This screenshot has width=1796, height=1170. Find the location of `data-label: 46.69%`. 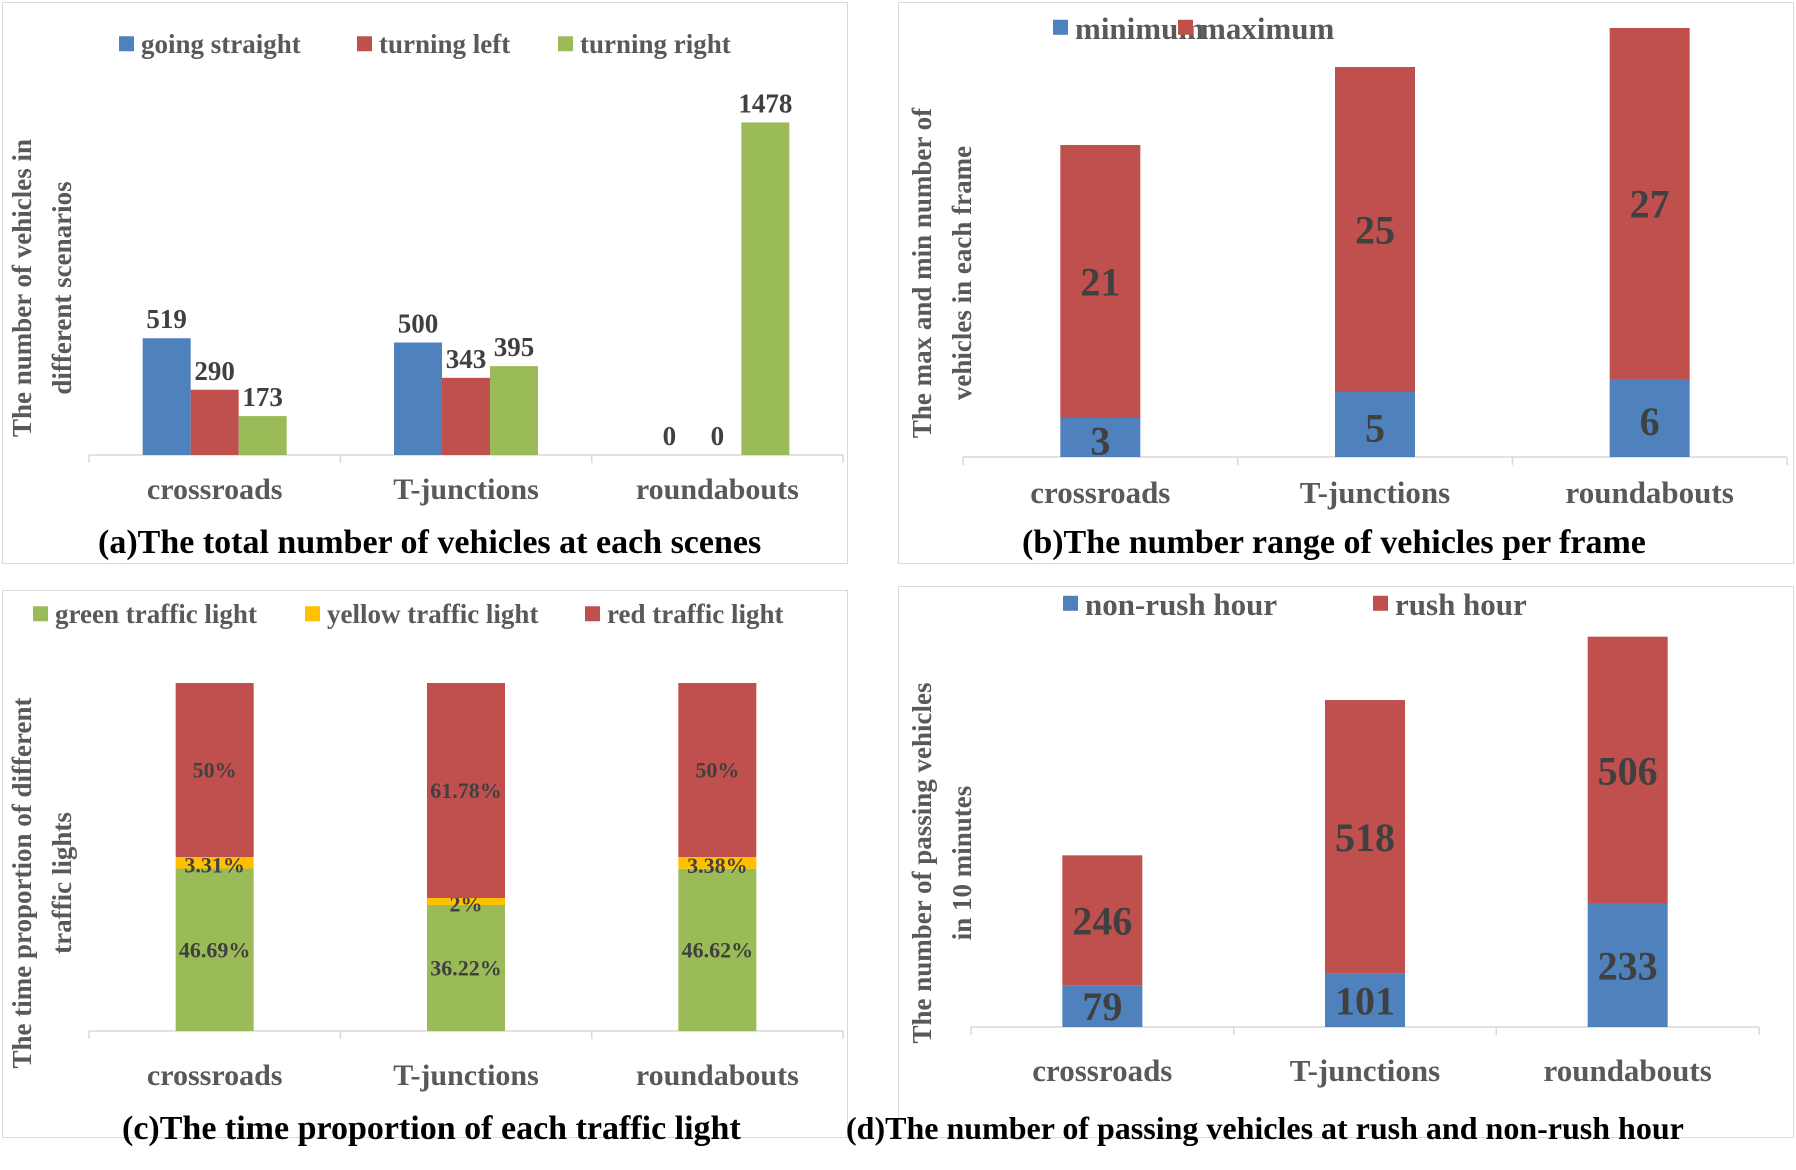

data-label: 46.69% is located at coordinates (215, 949).